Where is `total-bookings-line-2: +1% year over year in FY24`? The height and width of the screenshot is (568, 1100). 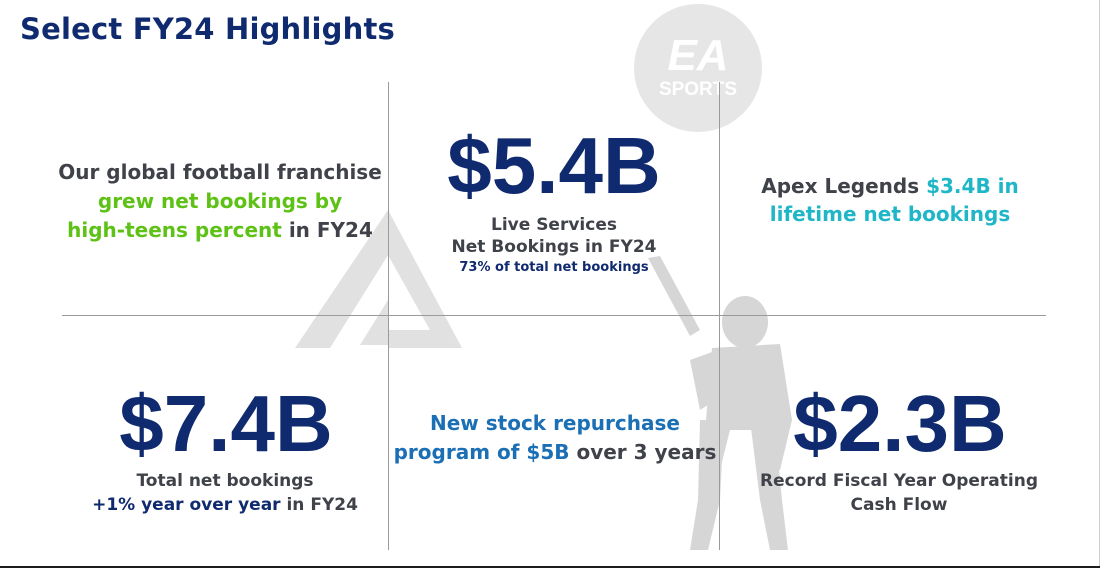
total-bookings-line-2: +1% year over year in FY24 is located at coordinates (225, 505).